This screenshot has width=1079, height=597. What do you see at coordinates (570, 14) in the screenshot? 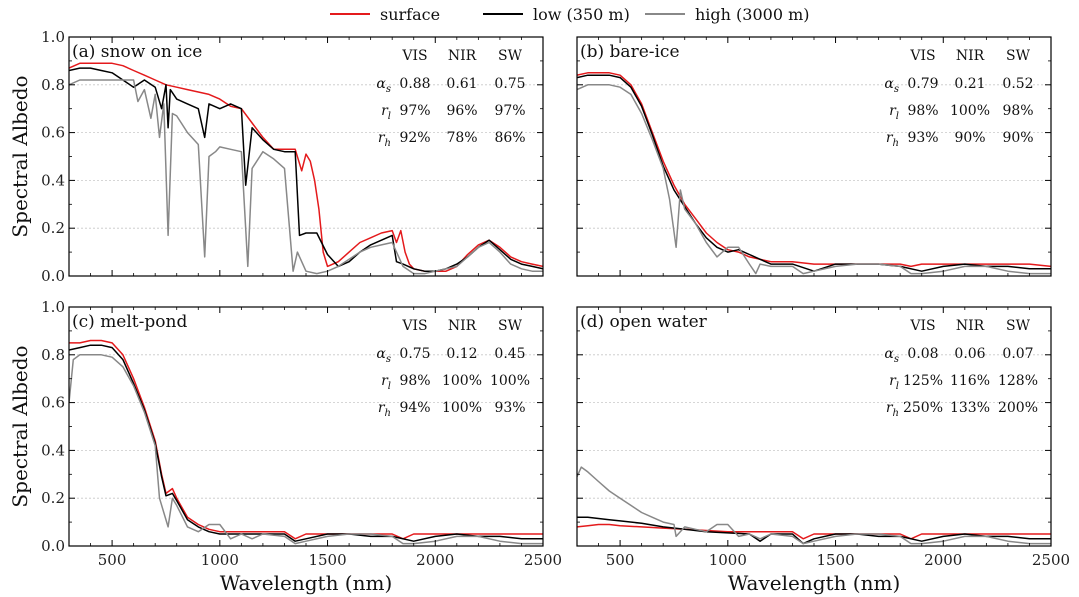
I see `legend: surface low (350 m) high (3000 m)` at bounding box center [570, 14].